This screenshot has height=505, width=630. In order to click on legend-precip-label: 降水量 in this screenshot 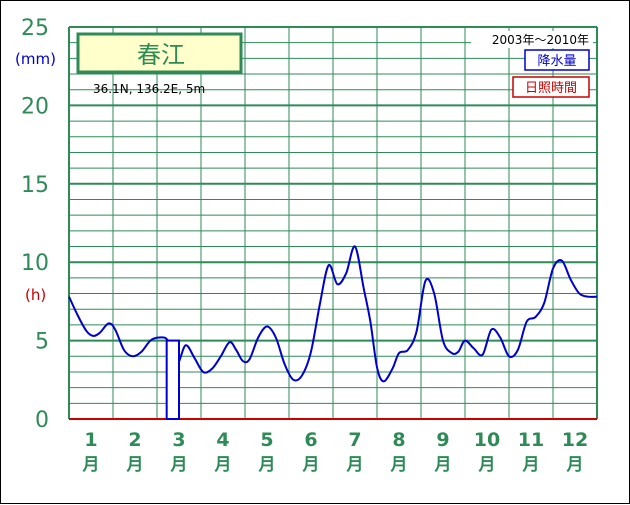, I will do `click(556, 61)`.